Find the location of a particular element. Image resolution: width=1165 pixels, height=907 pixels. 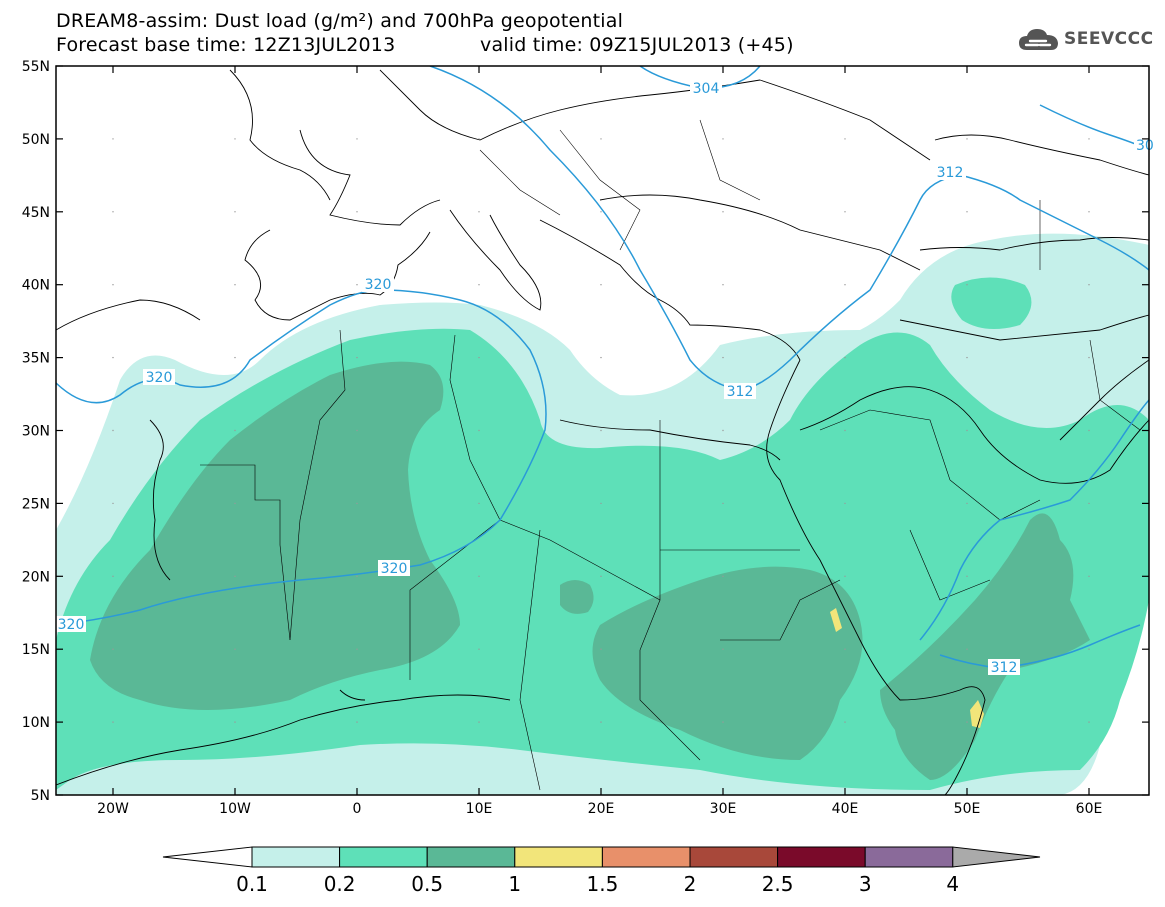

seevccc-logo: SEEVCCC is located at coordinates (1086, 39).